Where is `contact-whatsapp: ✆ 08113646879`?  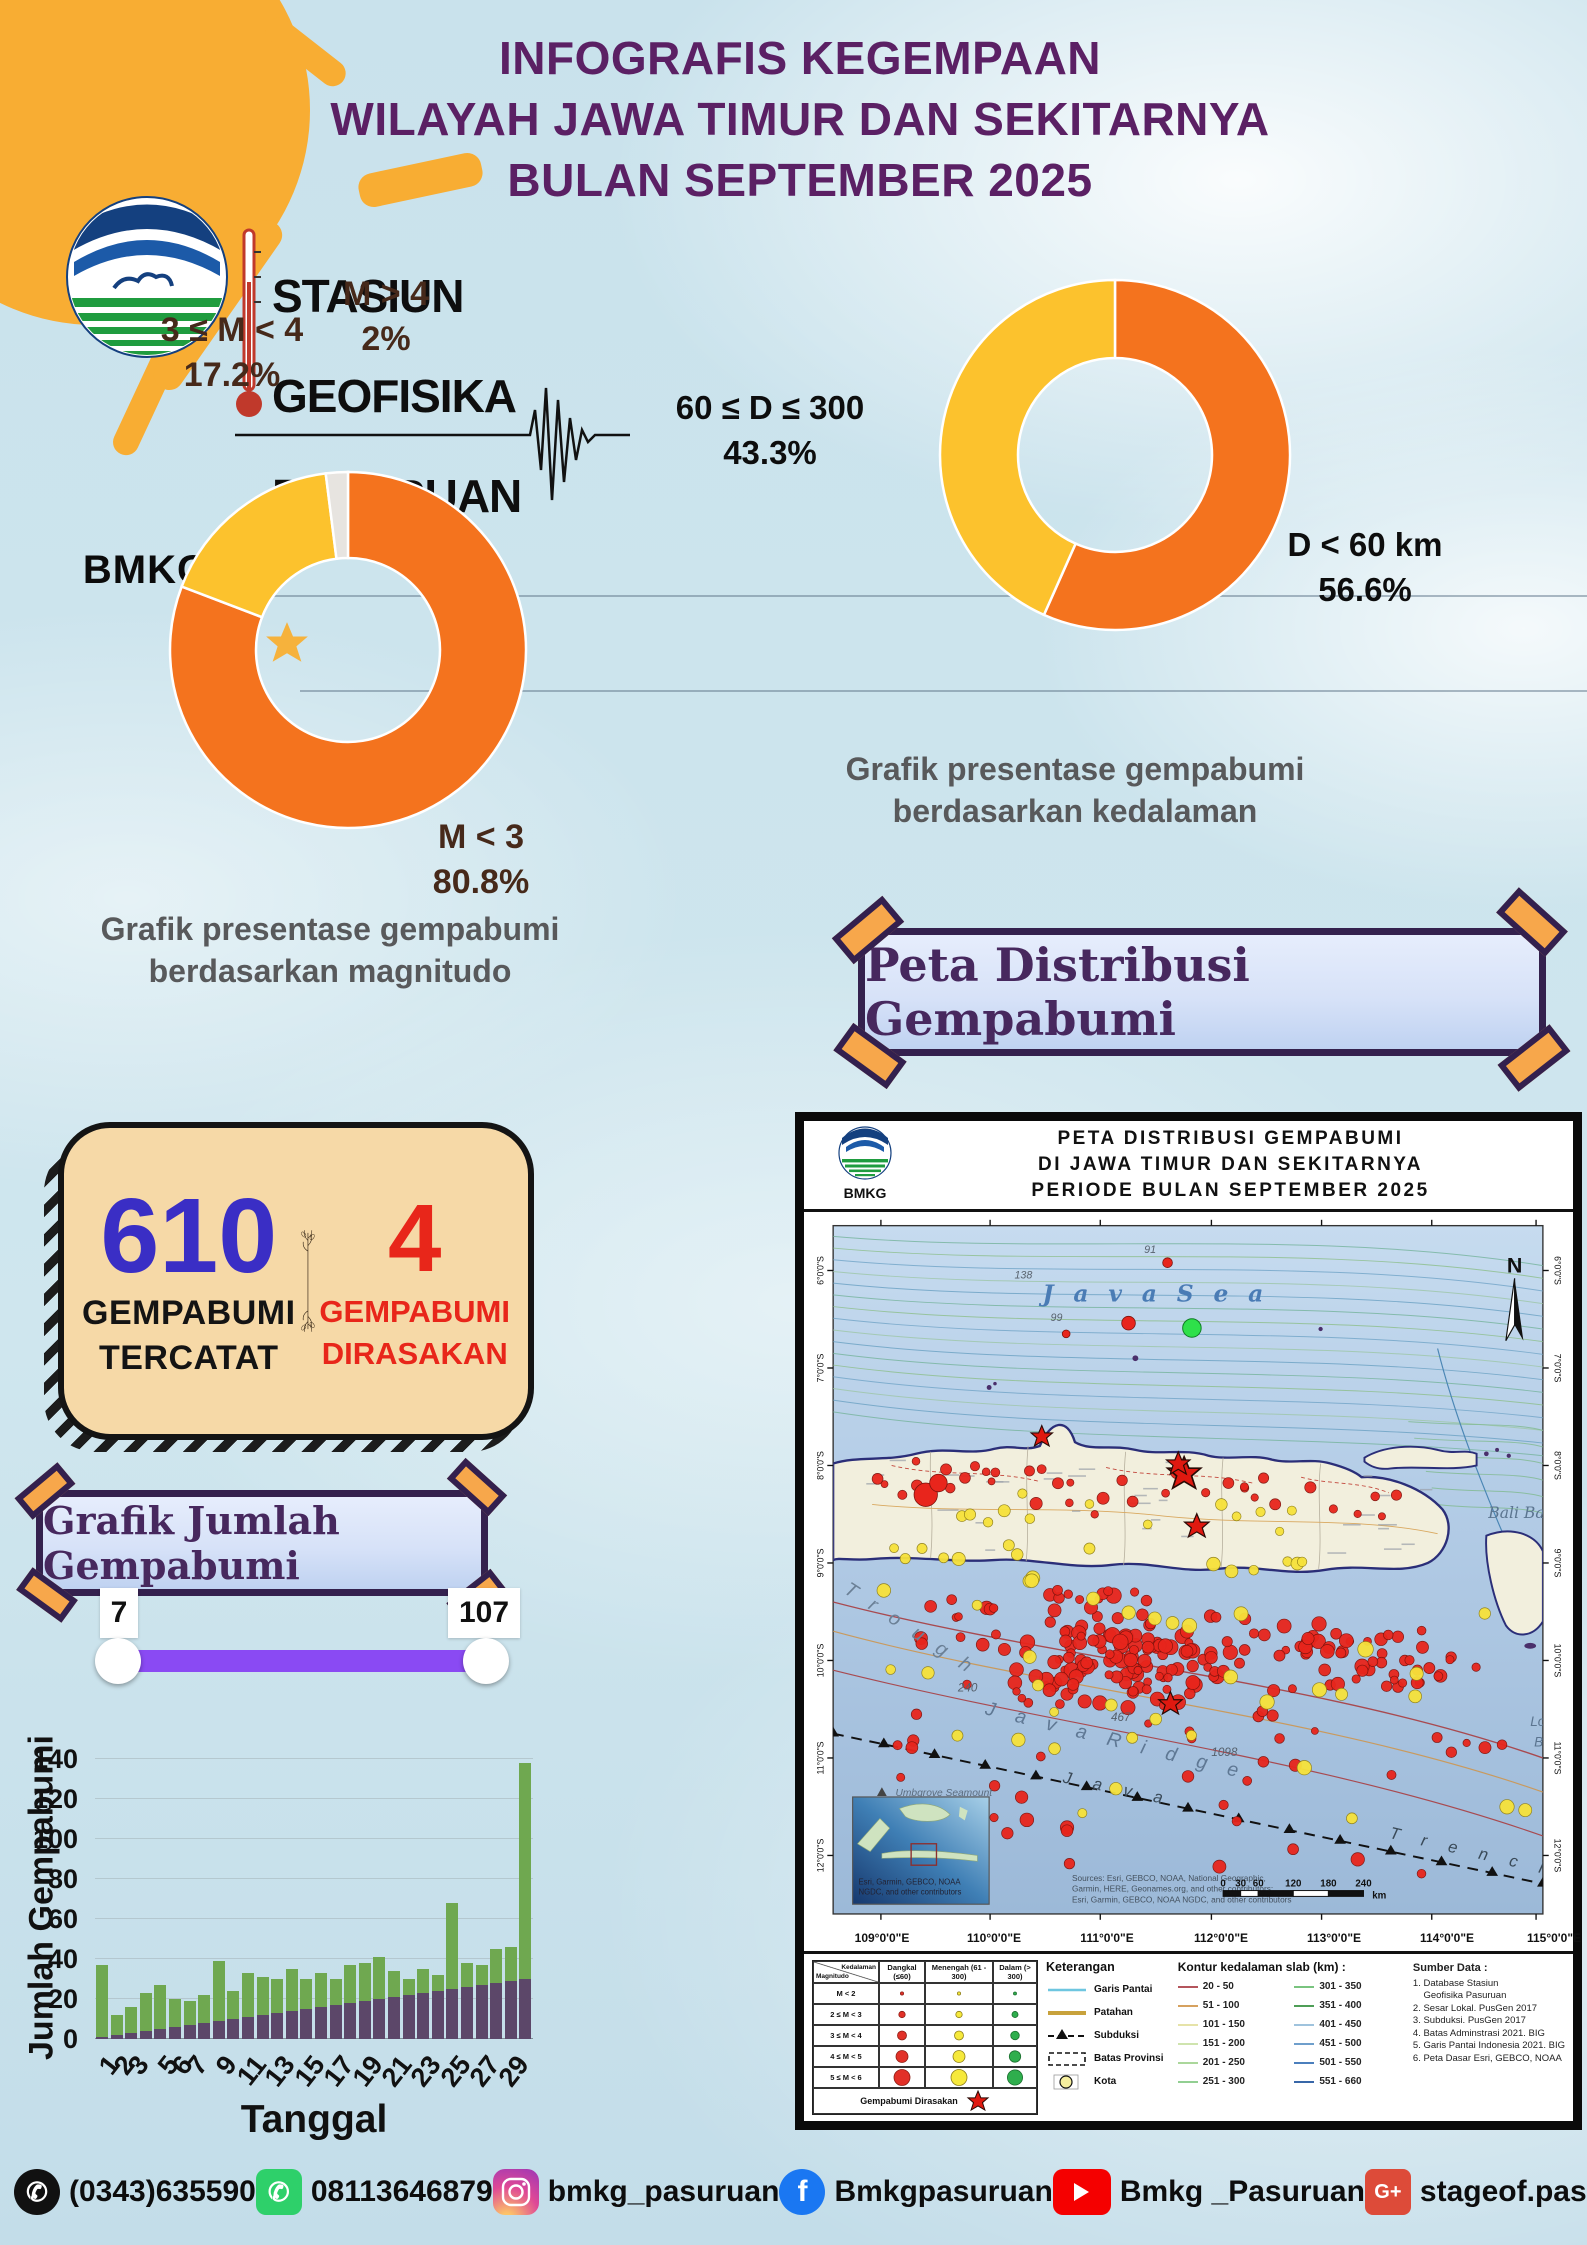
contact-whatsapp: ✆ 08113646879 is located at coordinates (374, 2192).